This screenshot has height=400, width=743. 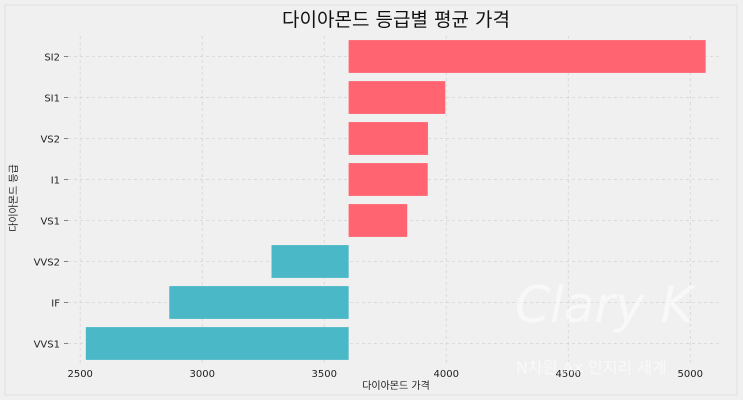 What do you see at coordinates (79, 374) in the screenshot?
I see `x-tick-label: 2500` at bounding box center [79, 374].